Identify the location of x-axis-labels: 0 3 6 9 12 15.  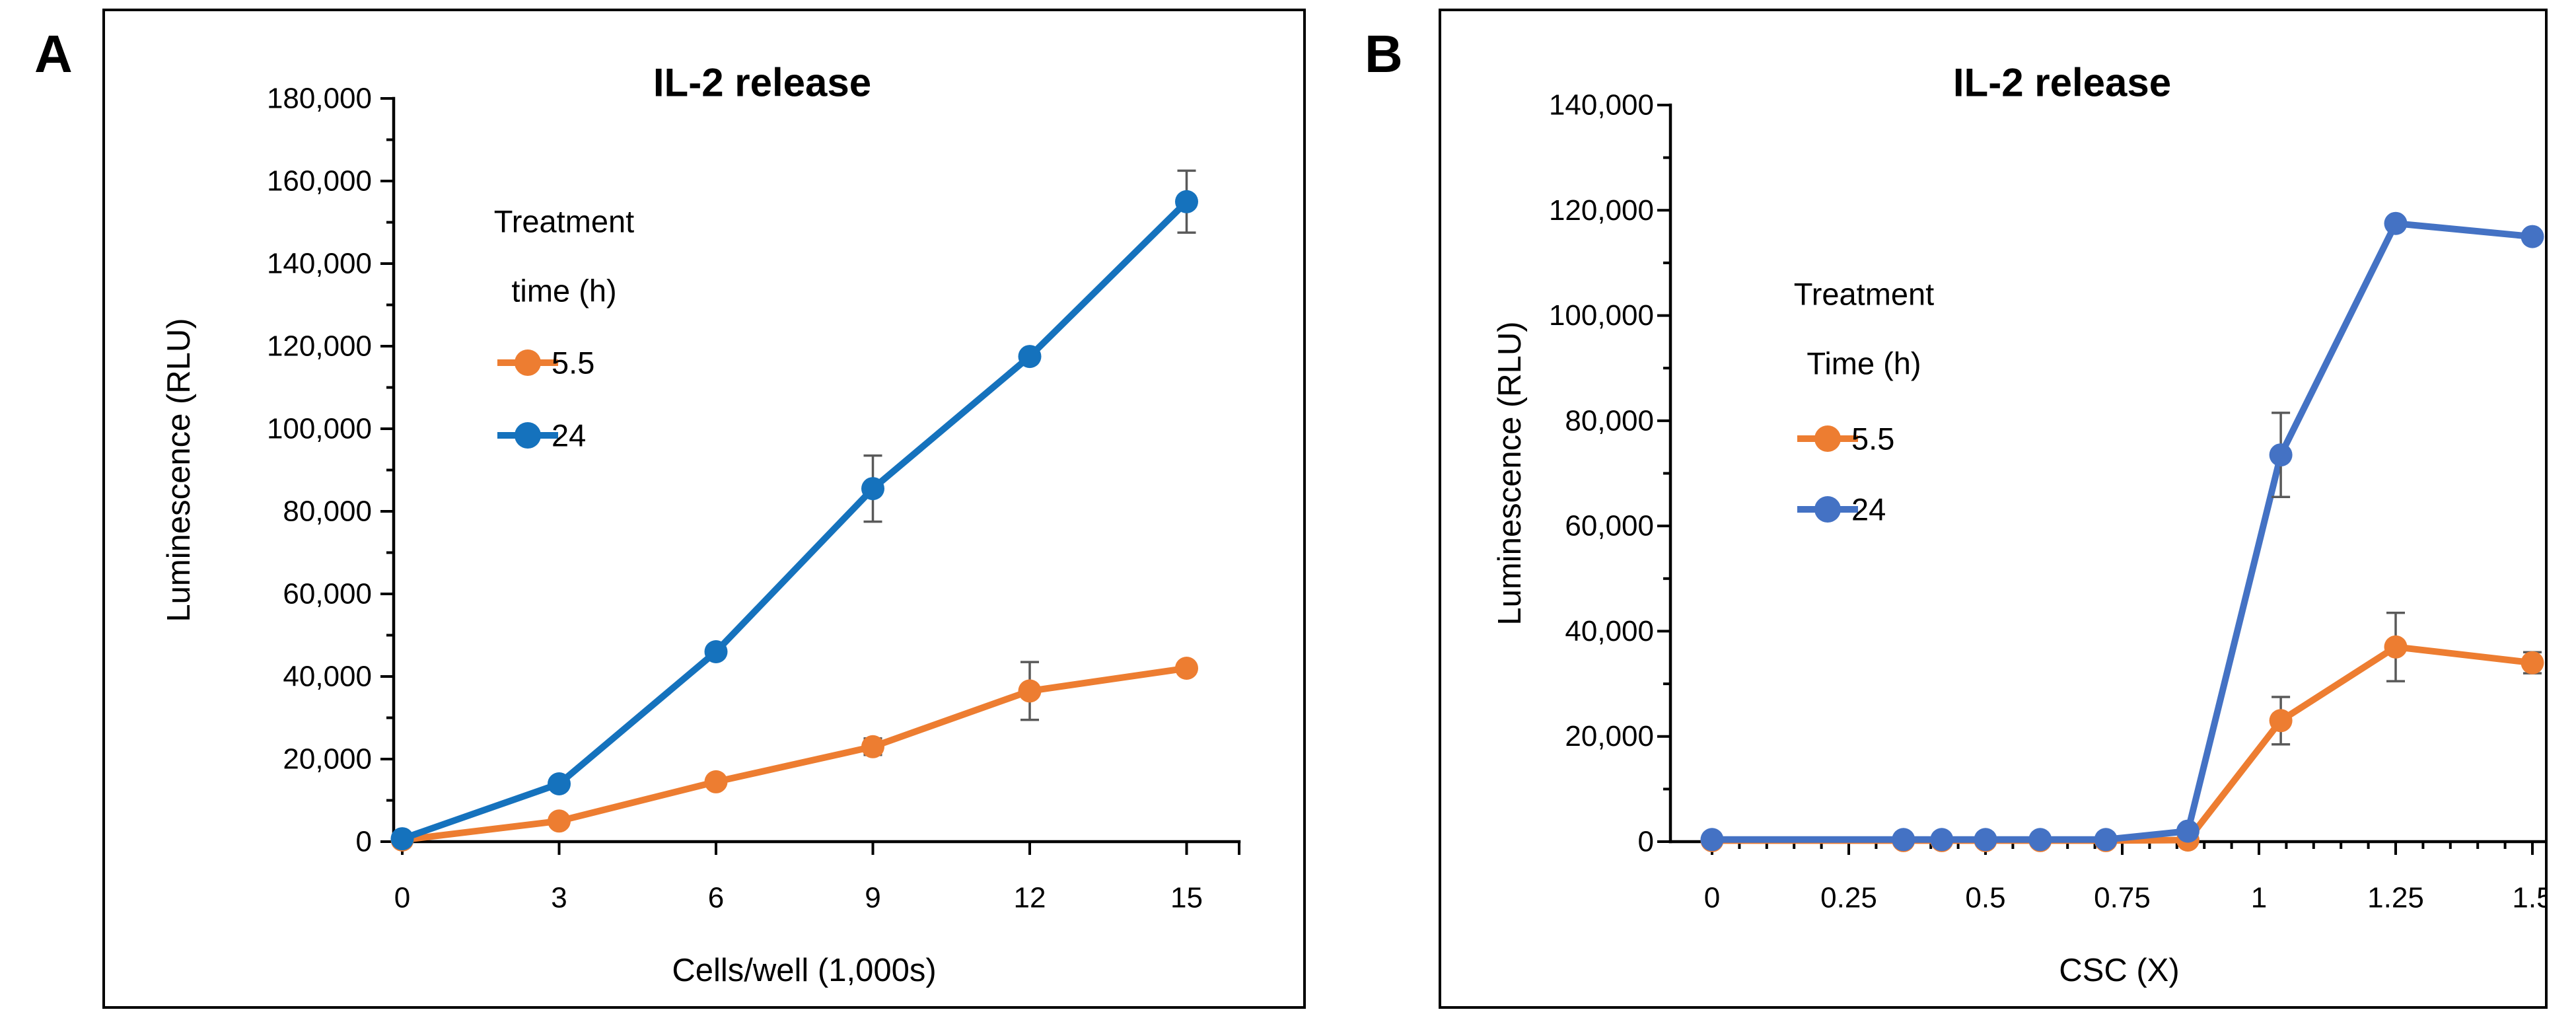
(798, 898).